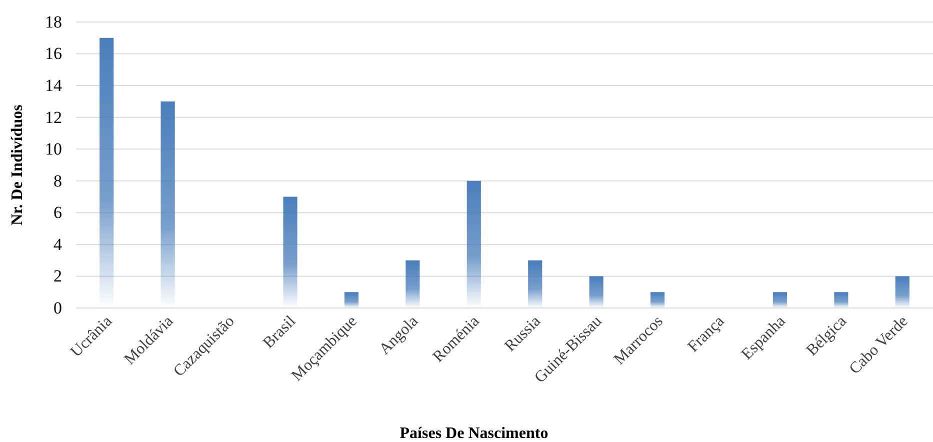 Image resolution: width=933 pixels, height=442 pixels. I want to click on y-tick-label: 2, so click(58, 276).